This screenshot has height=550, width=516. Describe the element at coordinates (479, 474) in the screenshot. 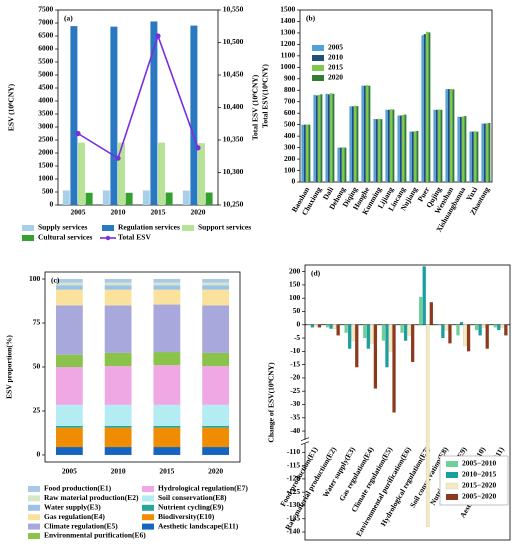

I see `legend-label: 2010−2015` at that location.